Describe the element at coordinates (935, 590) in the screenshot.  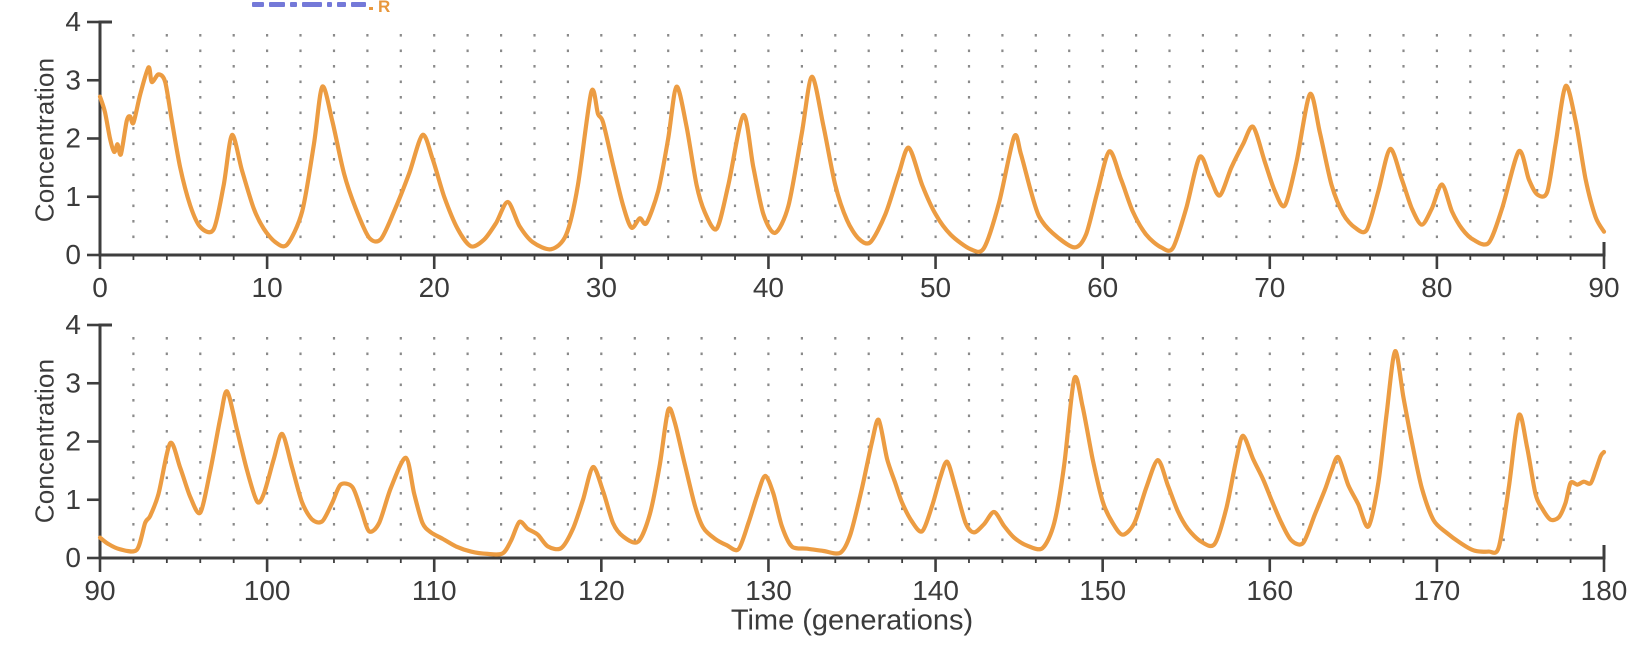
I see `x-tick-label: 140` at that location.